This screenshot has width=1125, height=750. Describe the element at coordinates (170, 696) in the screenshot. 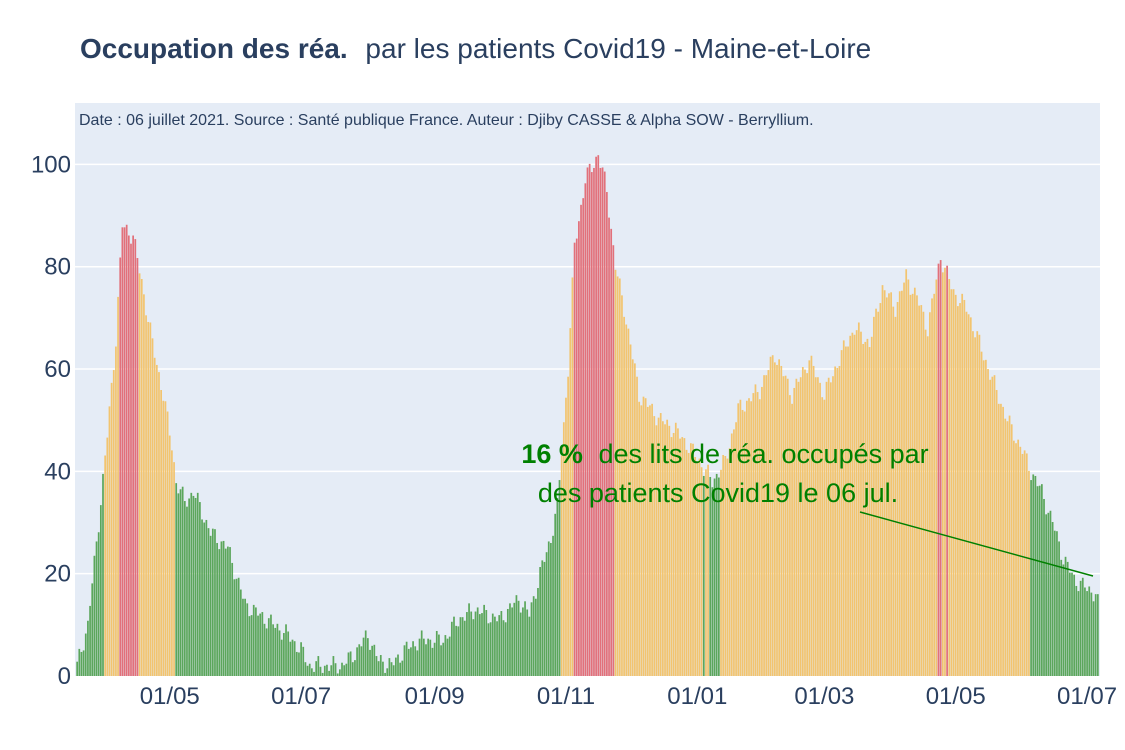

I see `x-tick-label: 01/05` at that location.